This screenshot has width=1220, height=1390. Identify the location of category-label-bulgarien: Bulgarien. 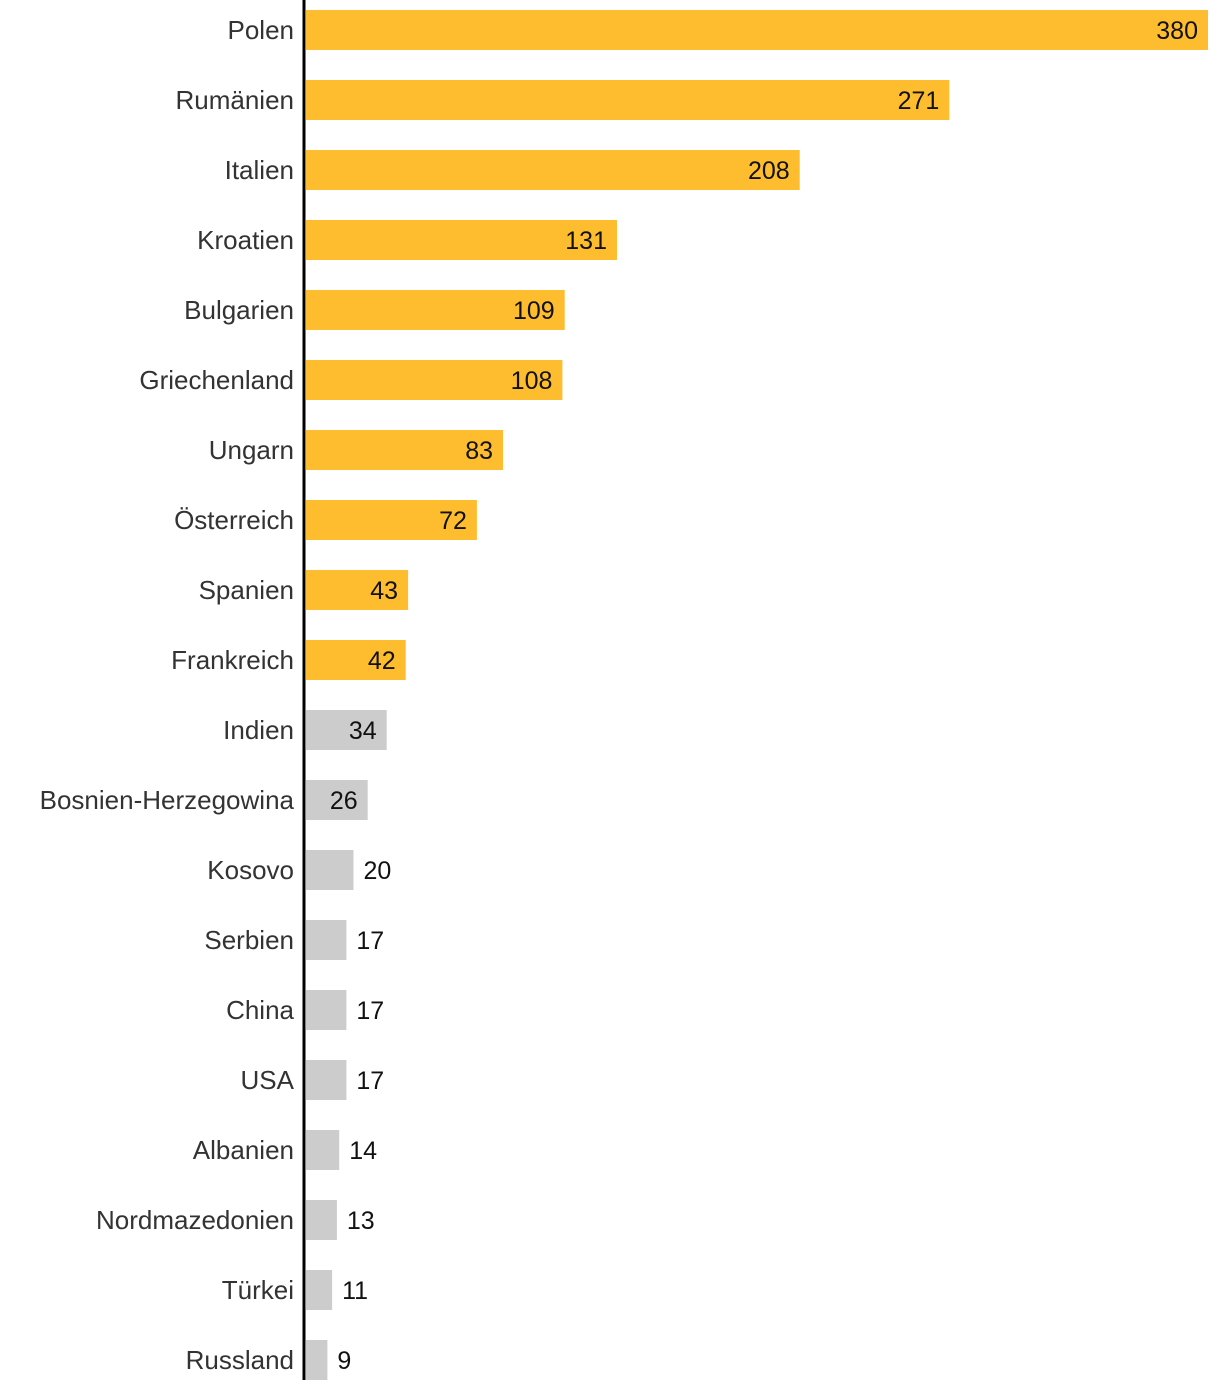
(239, 310).